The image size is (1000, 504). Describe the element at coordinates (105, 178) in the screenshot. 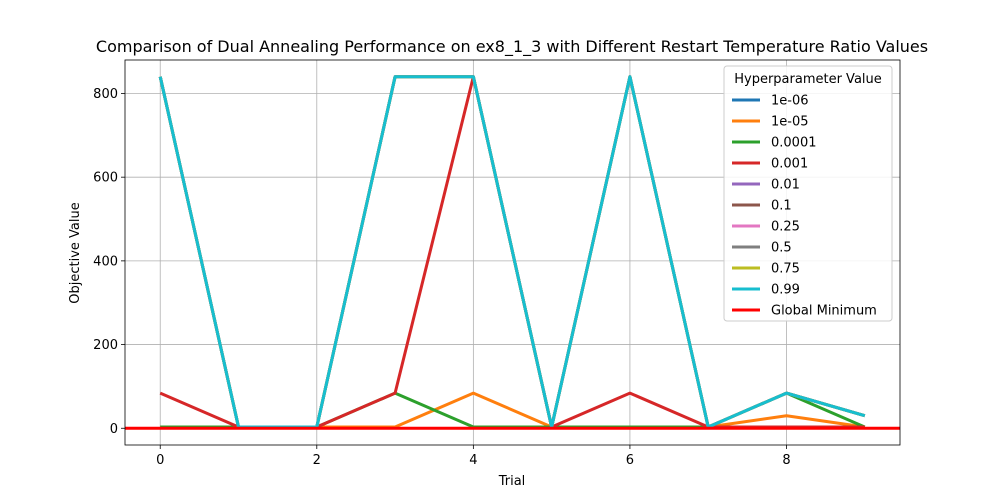

I see `y-tick-label: 600` at that location.